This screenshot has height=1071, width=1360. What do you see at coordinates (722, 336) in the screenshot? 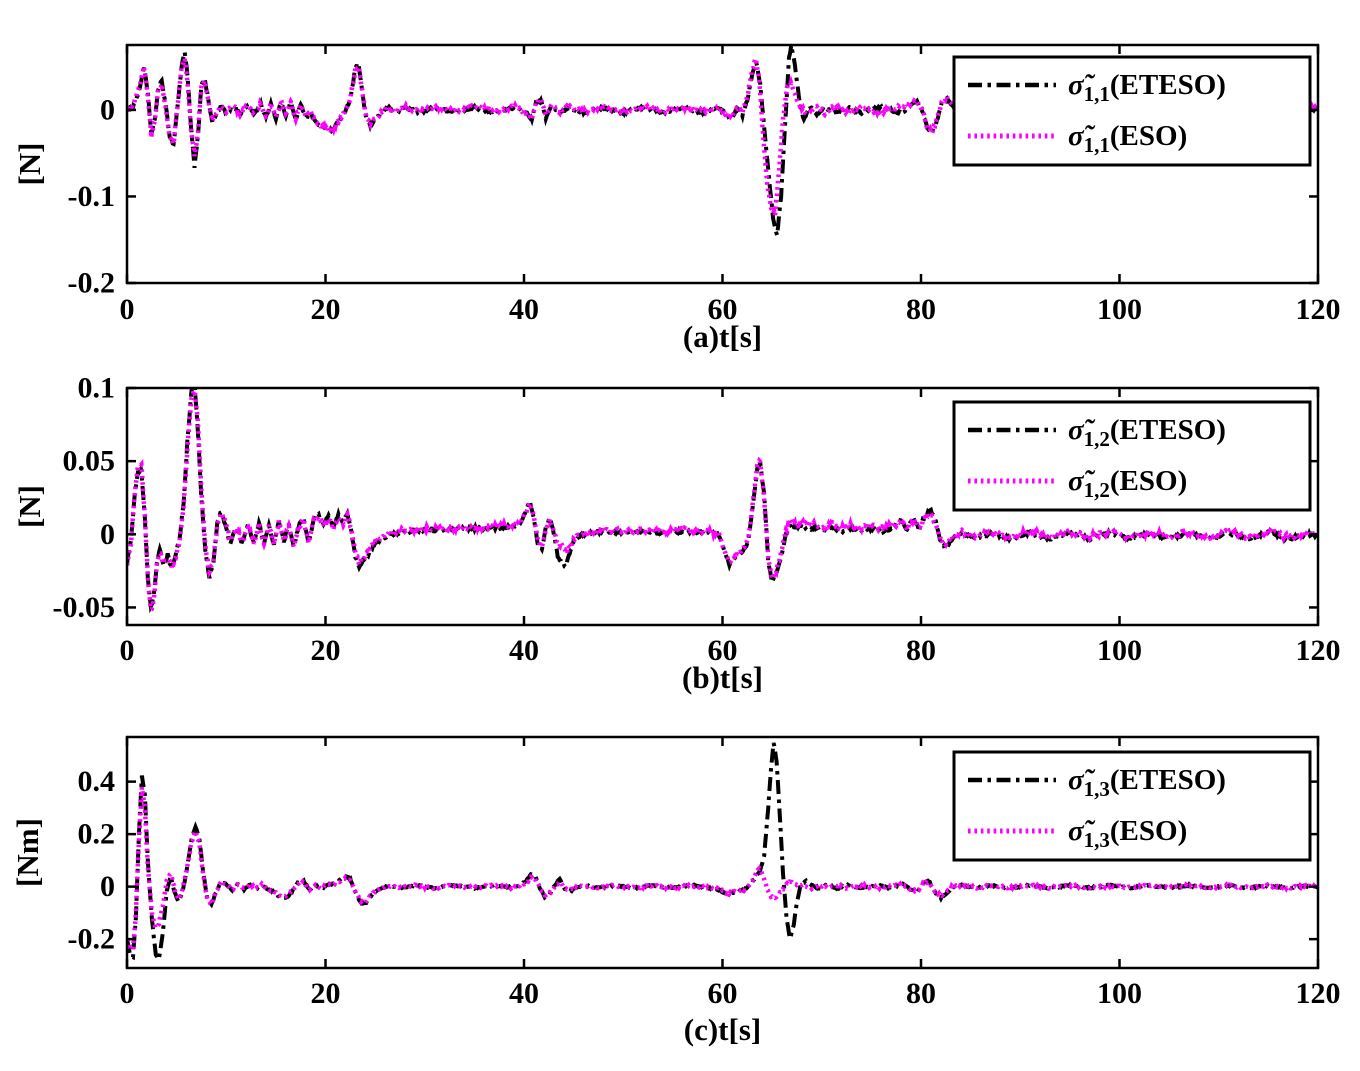
I see `x-axis-label: (a)t[s]` at bounding box center [722, 336].